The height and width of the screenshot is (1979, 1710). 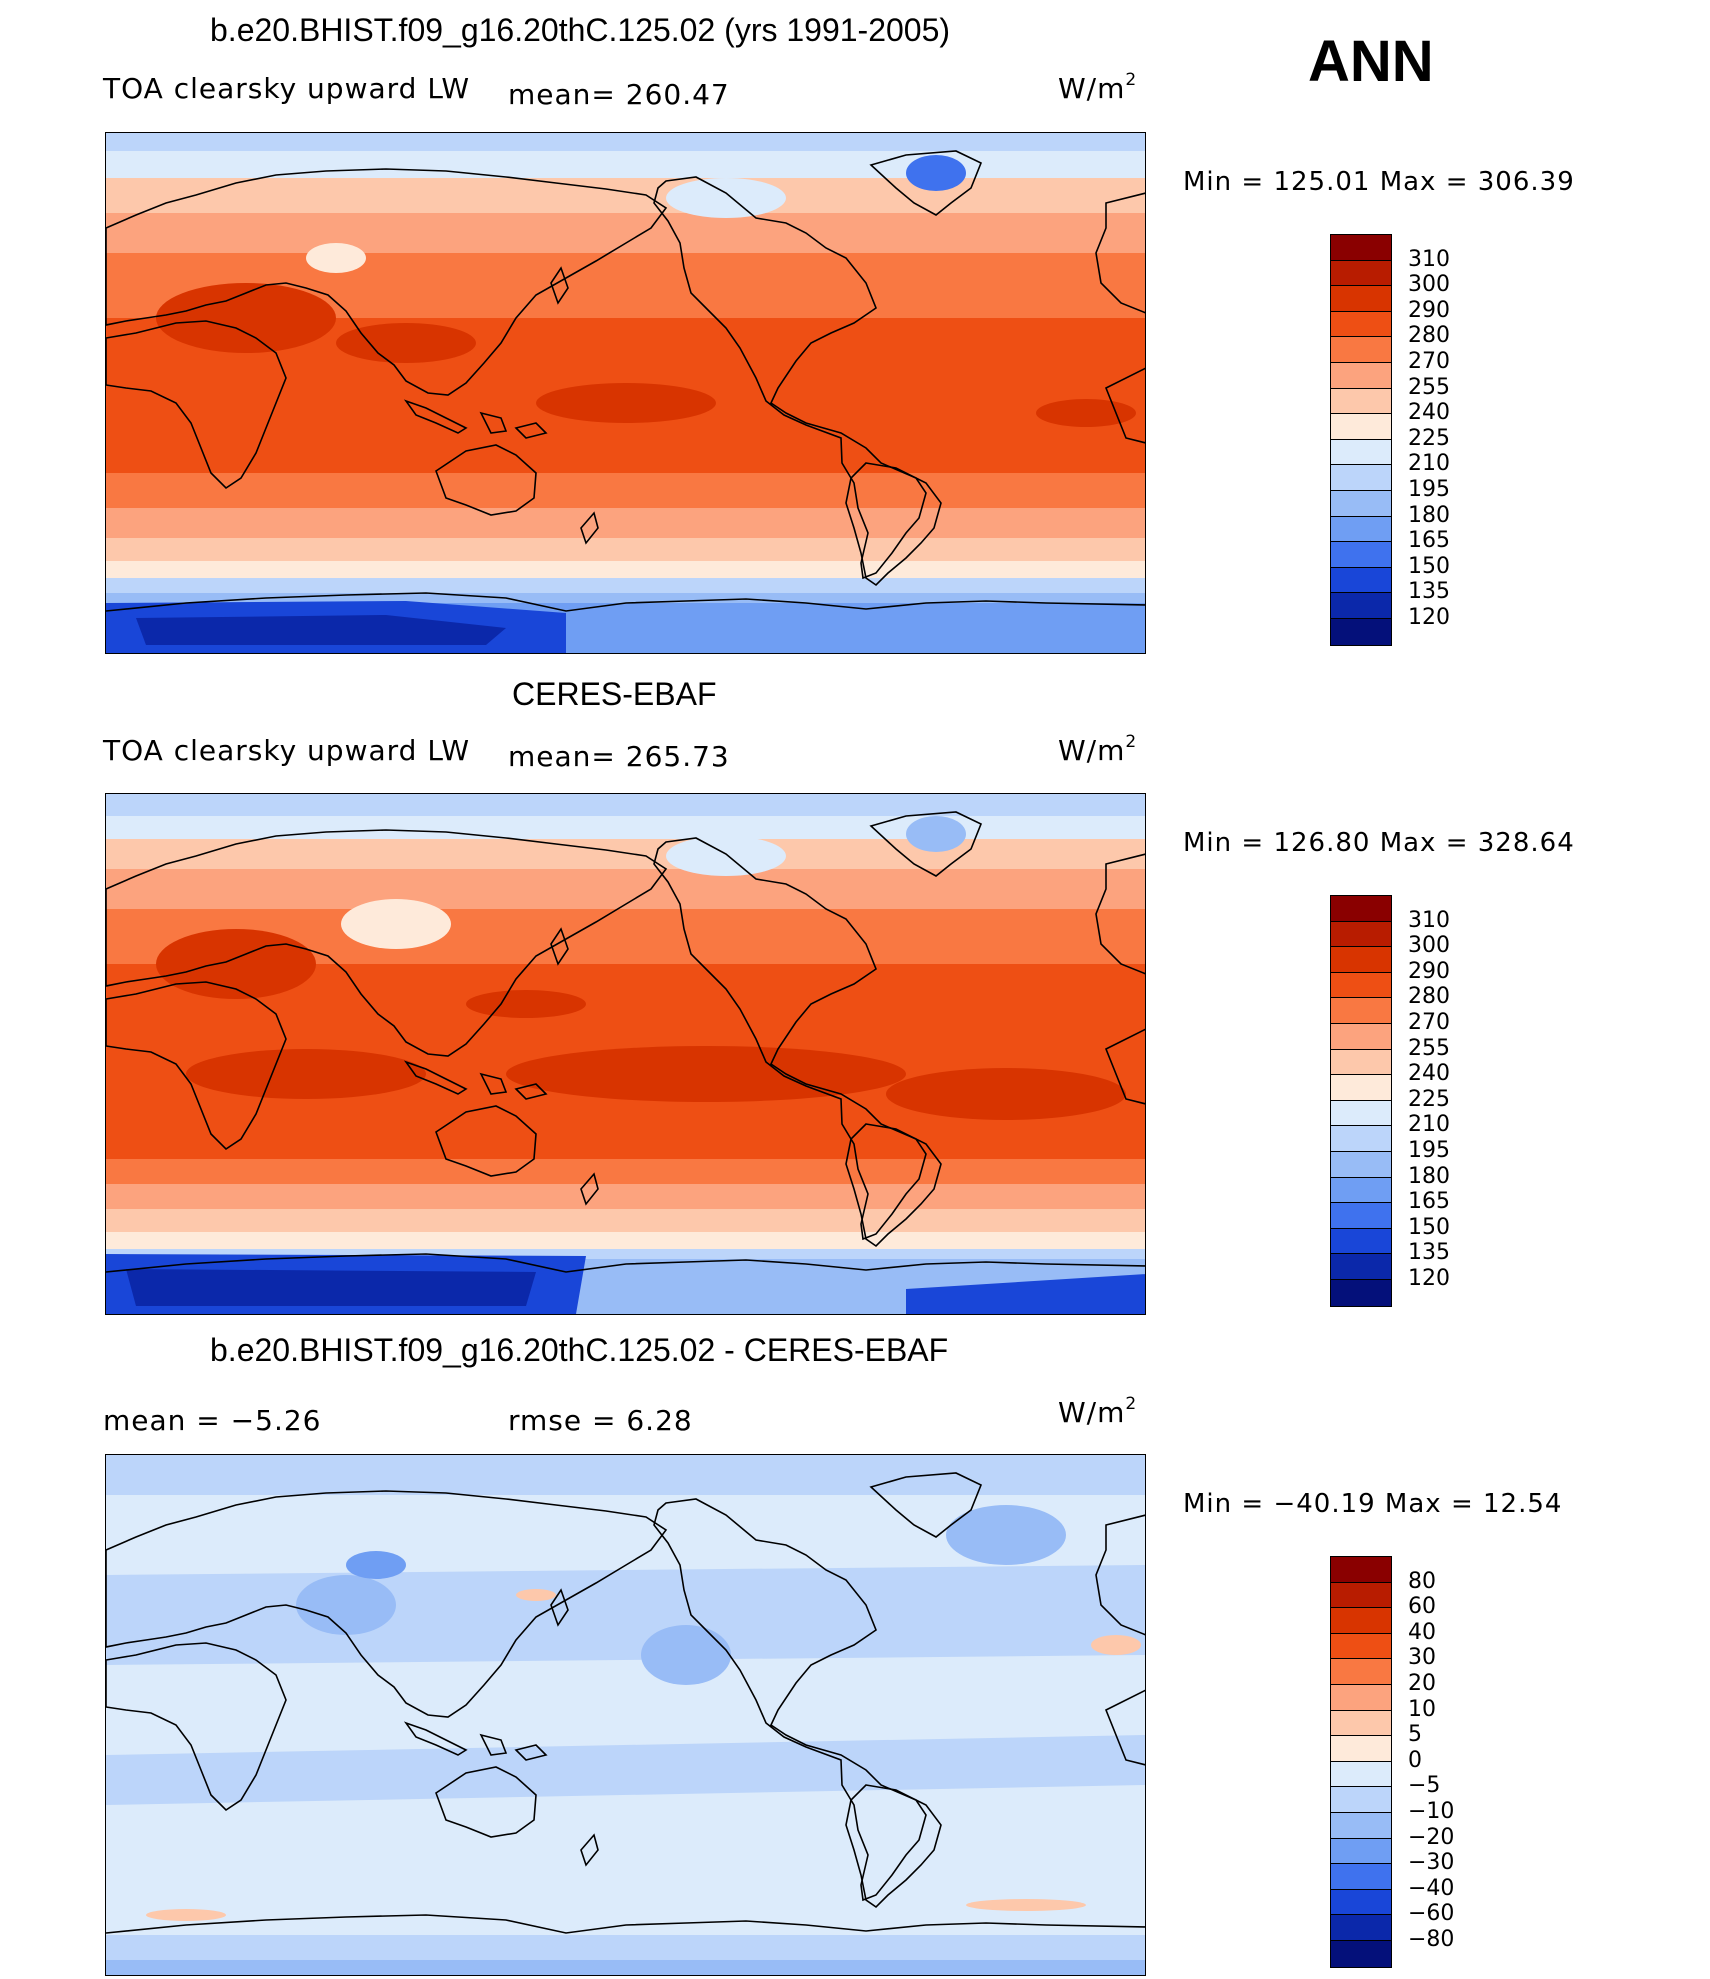 I want to click on colorbar-tick-label: −80, so click(x=1431, y=1939).